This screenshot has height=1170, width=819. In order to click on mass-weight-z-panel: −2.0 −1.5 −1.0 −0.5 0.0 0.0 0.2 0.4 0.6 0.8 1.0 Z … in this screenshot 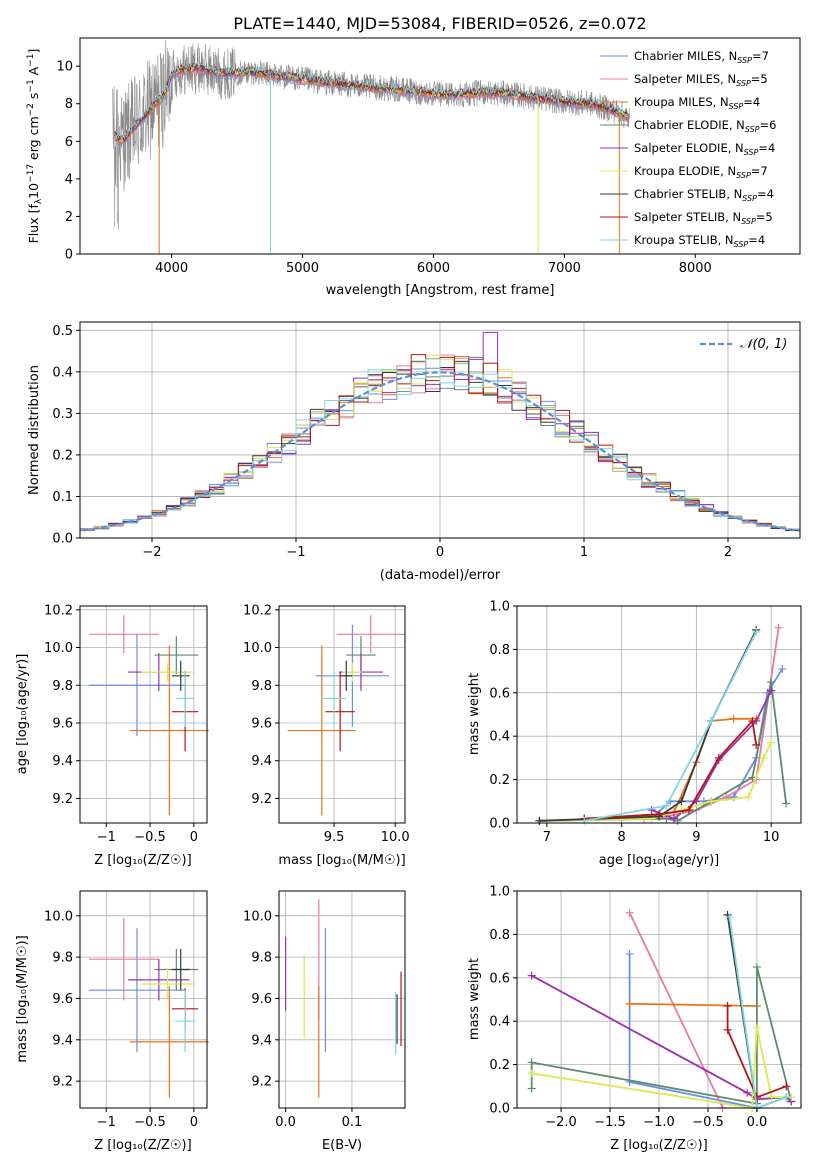, I will do `click(634, 1019)`.